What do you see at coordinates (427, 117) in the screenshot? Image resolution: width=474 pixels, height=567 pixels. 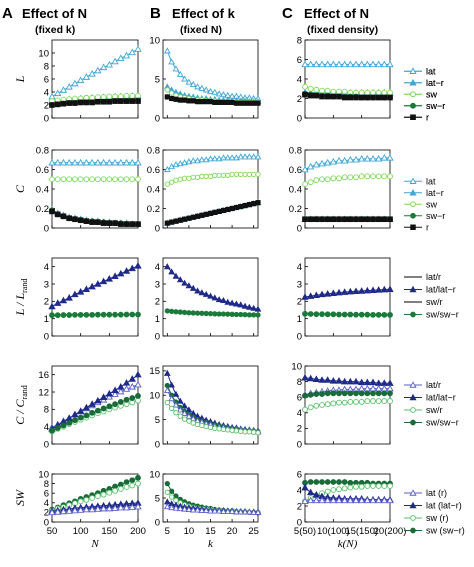 I see `legend-label: r` at bounding box center [427, 117].